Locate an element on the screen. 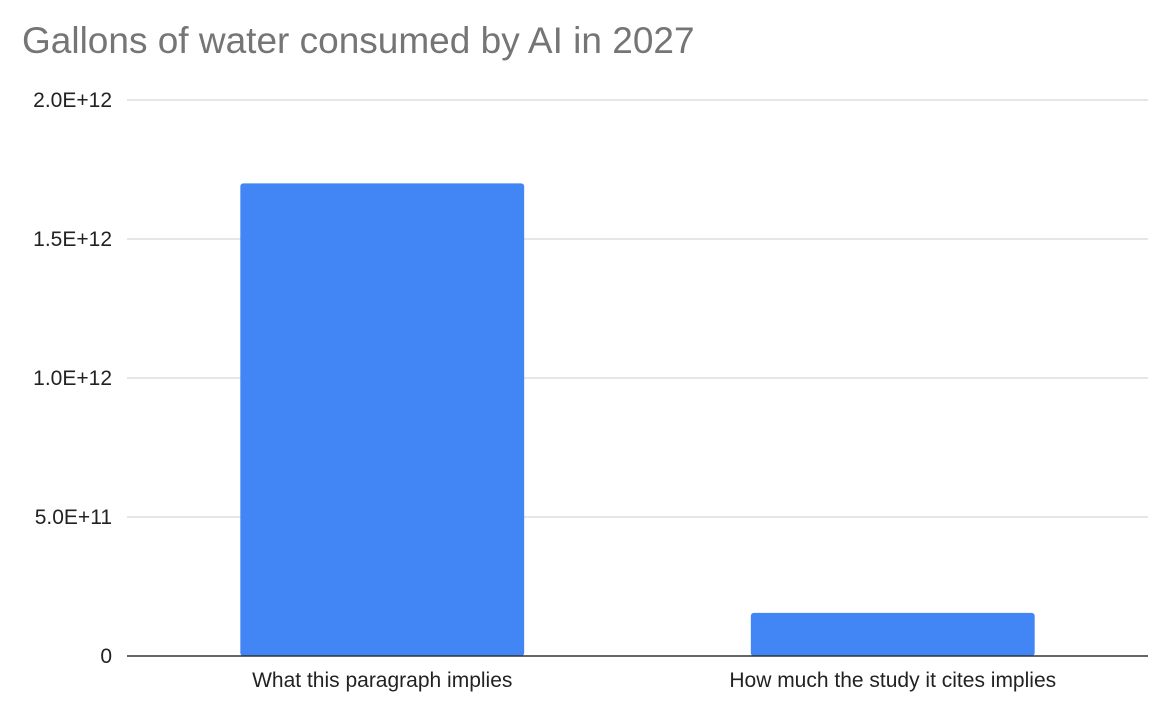 The image size is (1174, 716). y-tick-label: 5.0E+11 is located at coordinates (73, 517).